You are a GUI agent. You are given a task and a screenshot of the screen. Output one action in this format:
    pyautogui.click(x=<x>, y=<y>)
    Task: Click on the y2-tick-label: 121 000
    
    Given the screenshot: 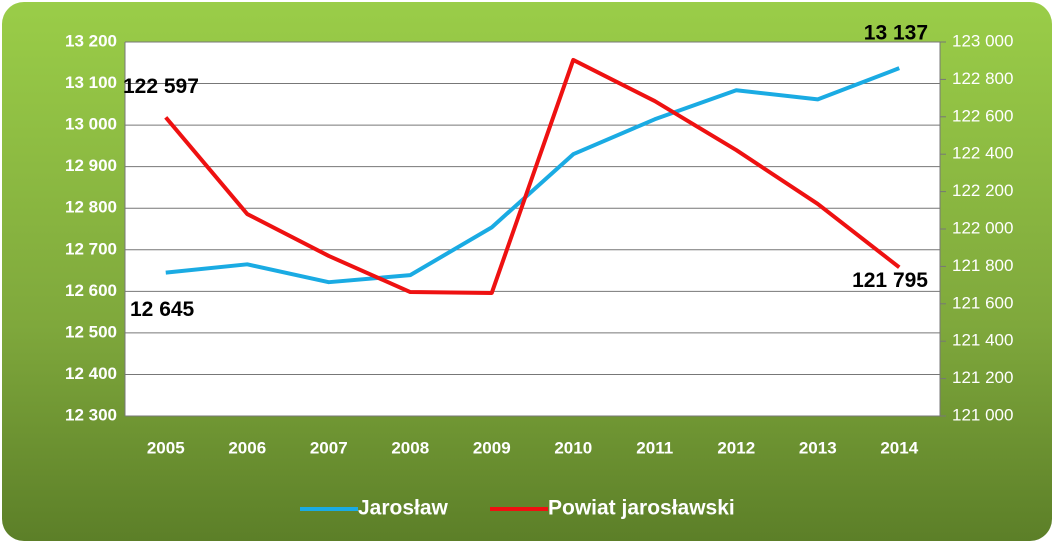 What is the action you would take?
    pyautogui.click(x=982, y=414)
    